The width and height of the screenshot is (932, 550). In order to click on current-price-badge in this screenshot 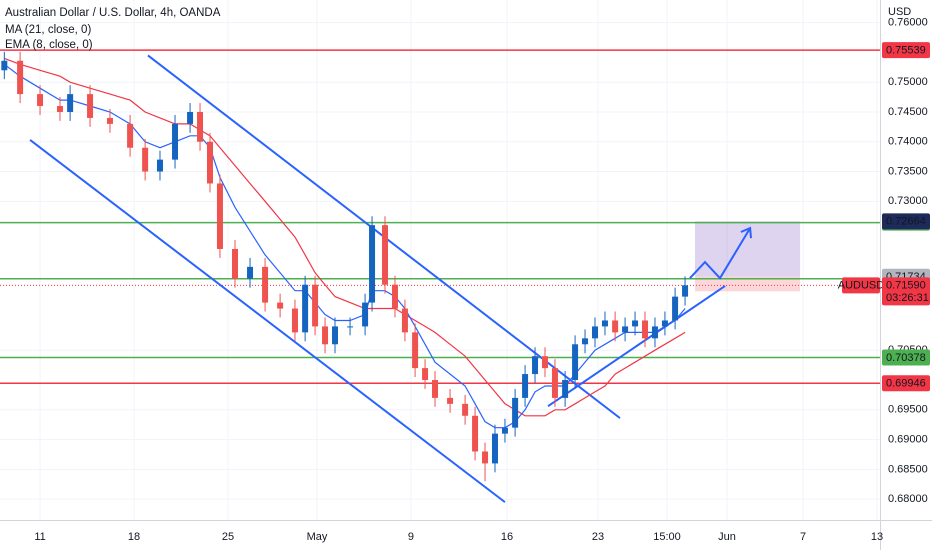, I will do `click(906, 291)`.